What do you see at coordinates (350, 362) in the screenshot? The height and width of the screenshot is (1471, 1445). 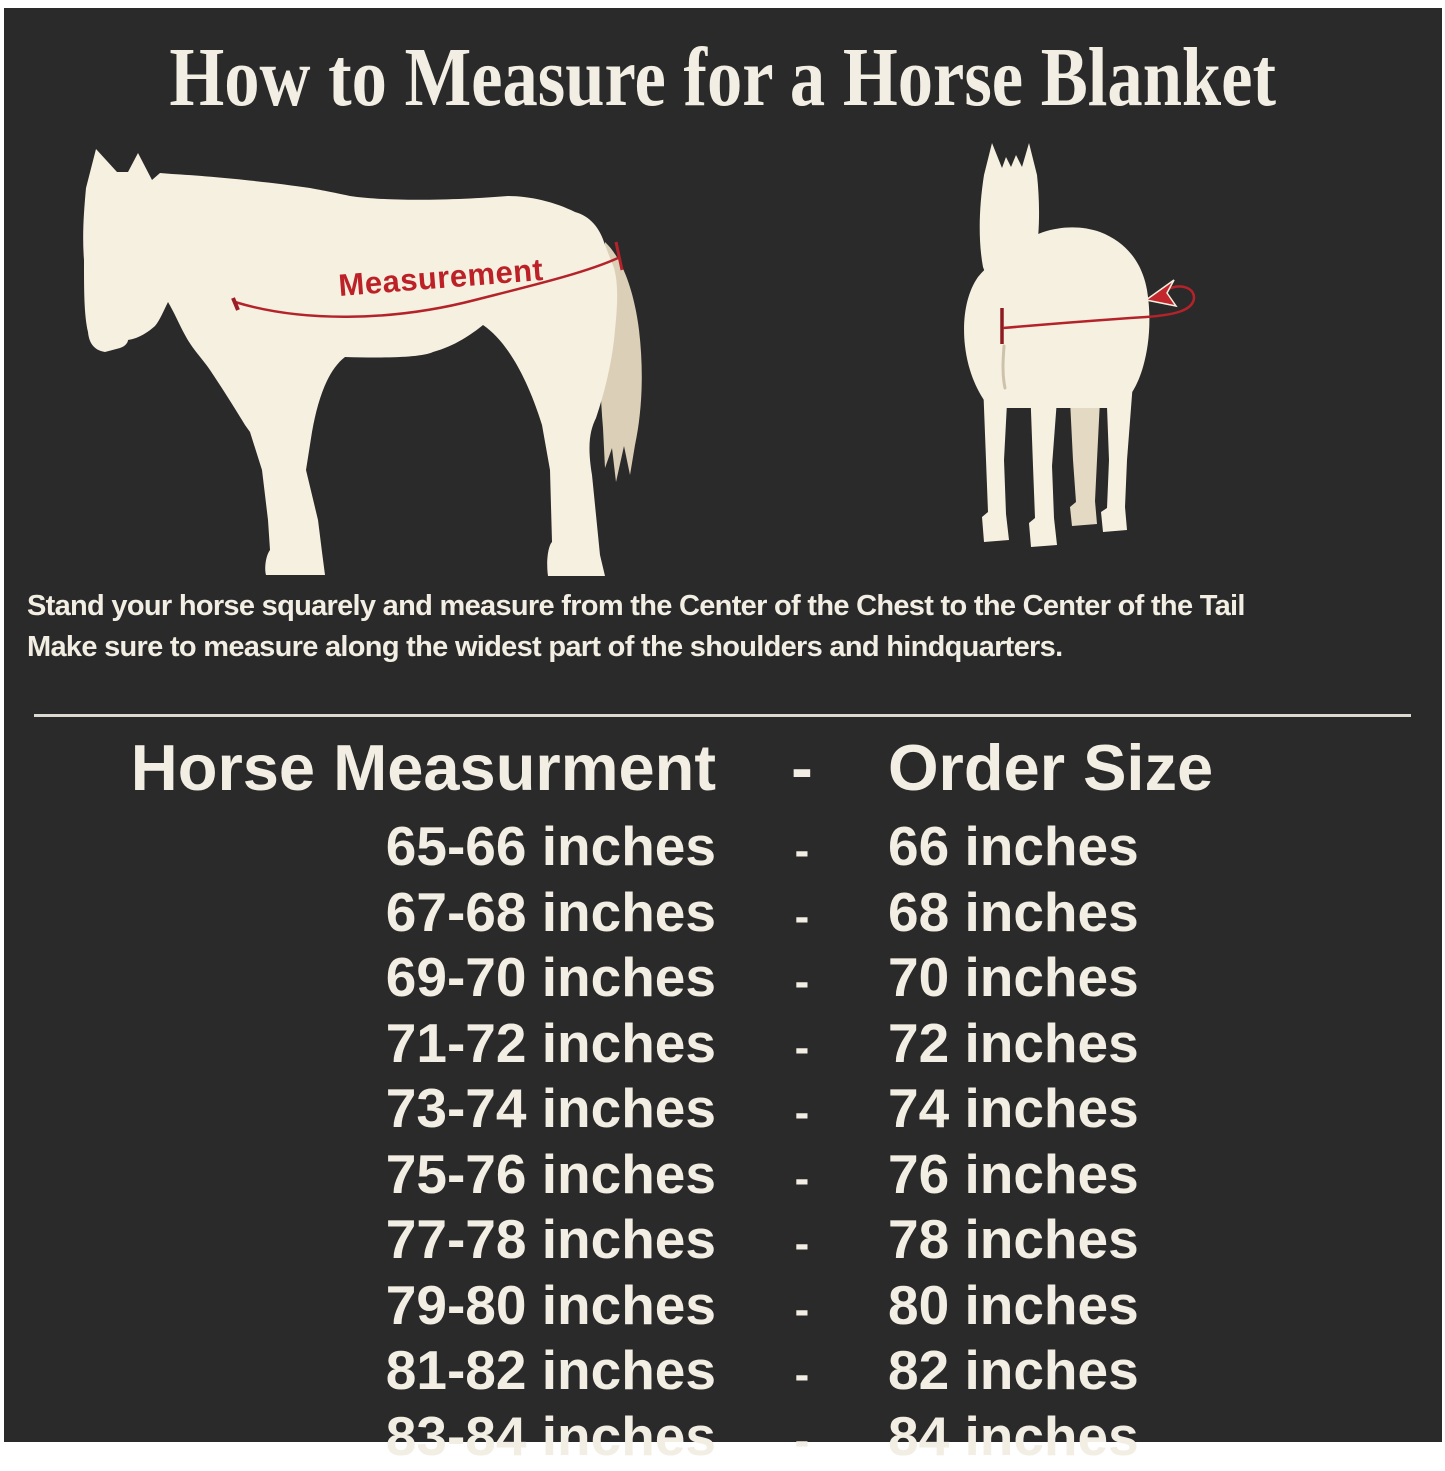 I see `side-horse-body` at bounding box center [350, 362].